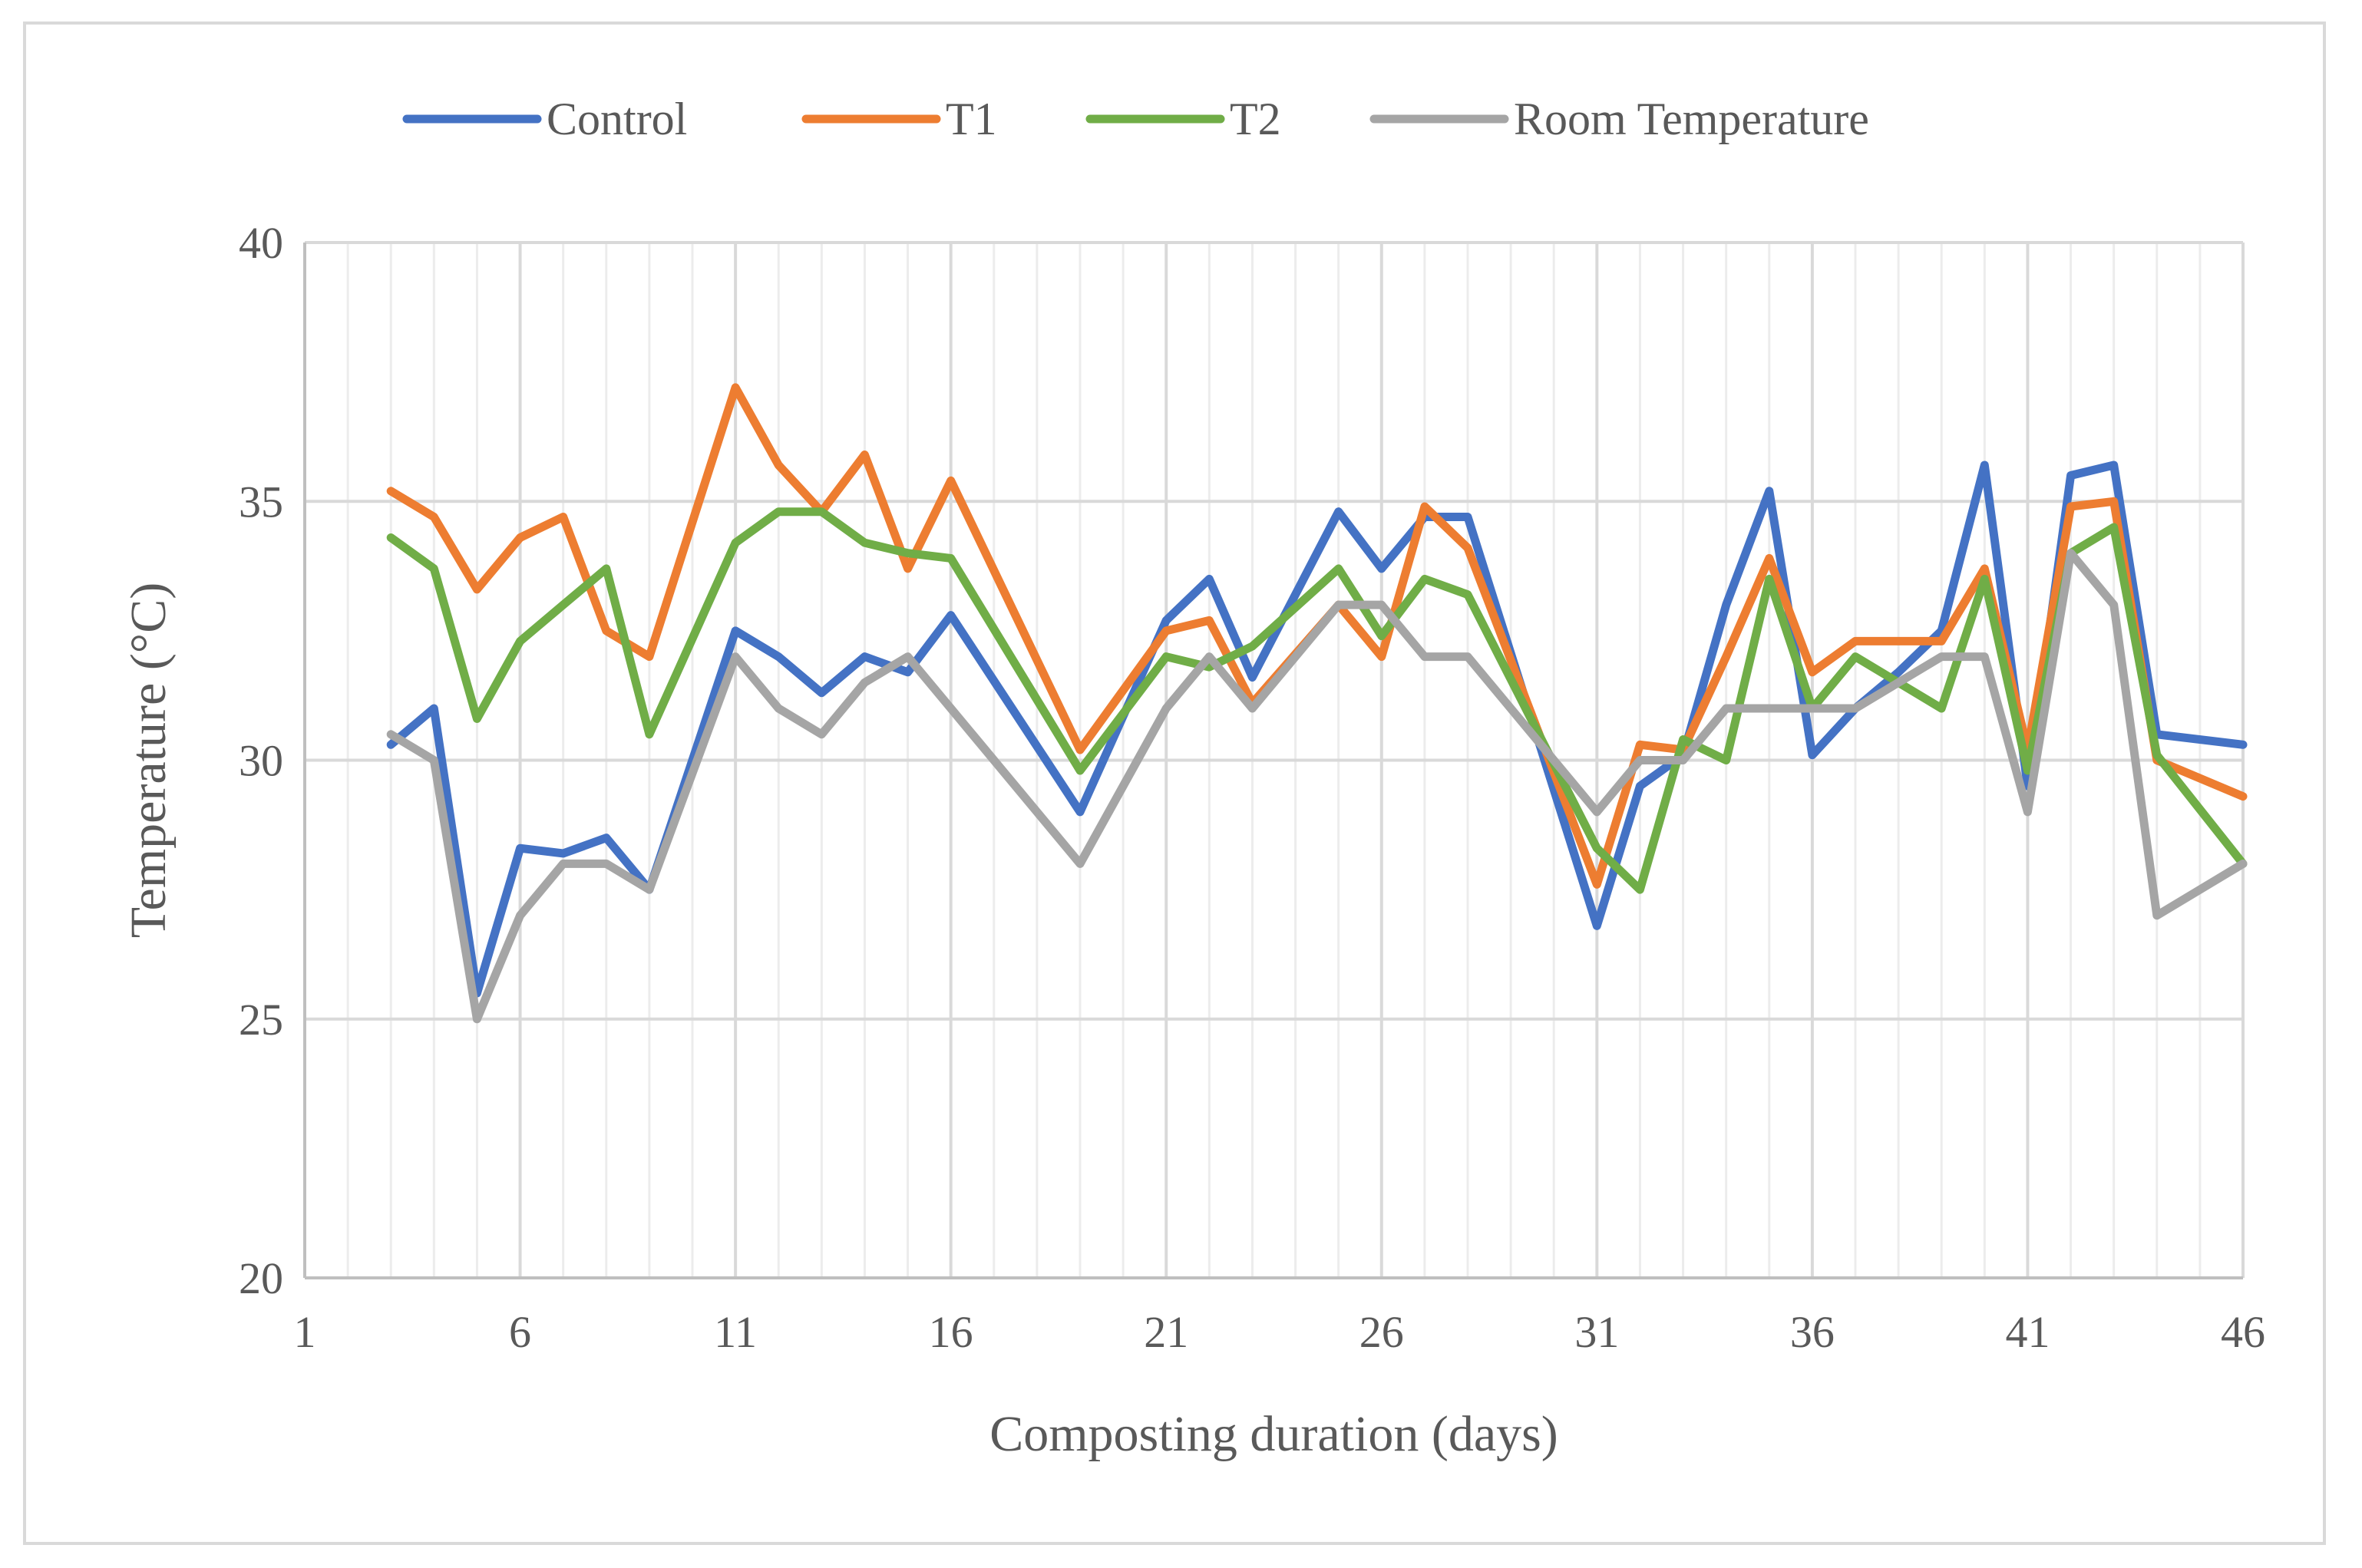 This screenshot has height=1568, width=2362. What do you see at coordinates (1596, 1332) in the screenshot?
I see `x-tick-label: 31` at bounding box center [1596, 1332].